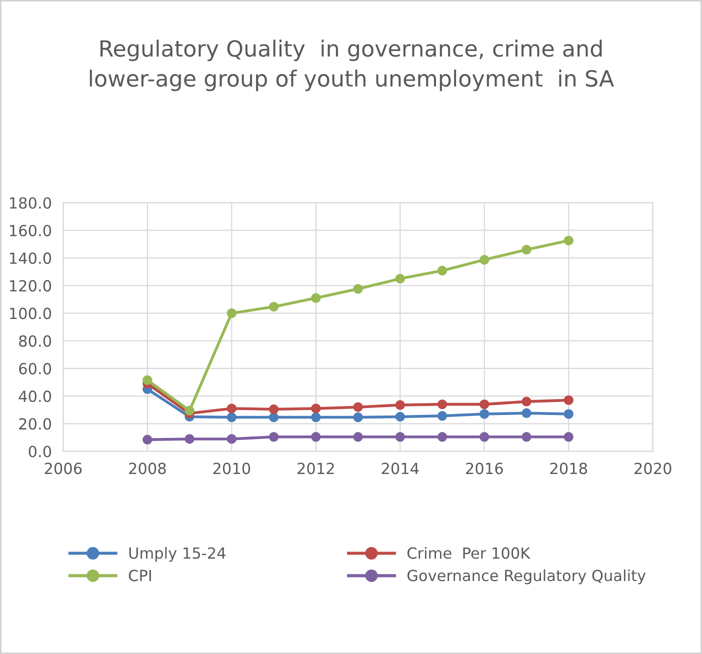  Describe the element at coordinates (31, 230) in the screenshot. I see `y-tick-label: 160.0` at that location.